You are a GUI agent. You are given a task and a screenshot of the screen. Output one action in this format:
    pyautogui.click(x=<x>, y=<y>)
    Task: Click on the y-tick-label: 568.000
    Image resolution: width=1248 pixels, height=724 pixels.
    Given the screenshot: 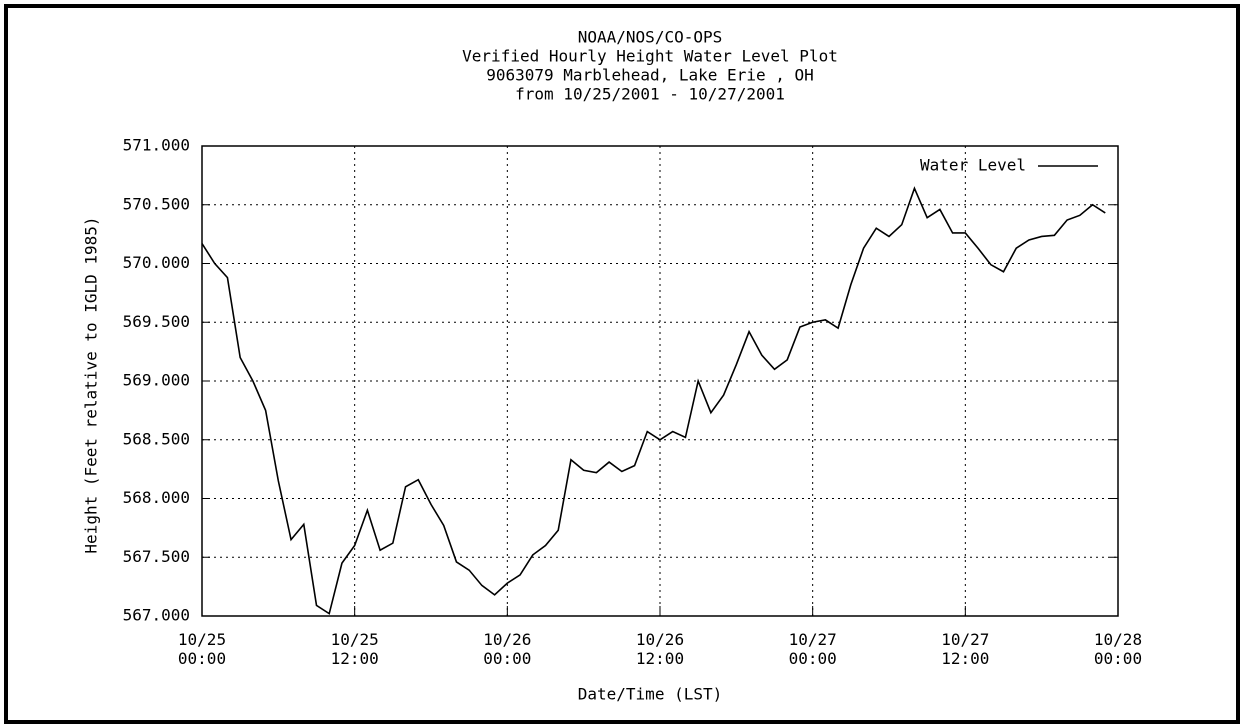 What is the action you would take?
    pyautogui.click(x=156, y=497)
    